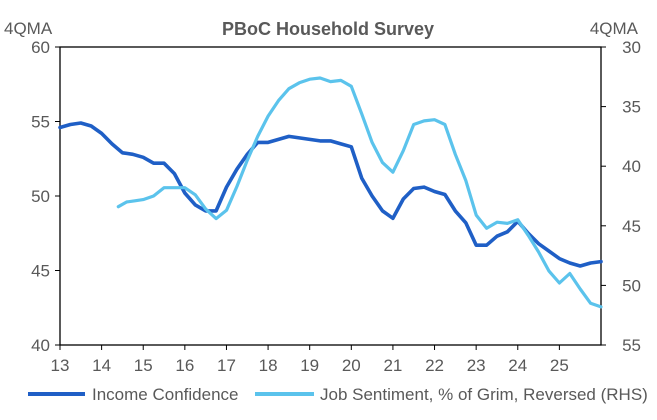  What do you see at coordinates (328, 29) in the screenshot?
I see `chart-title: PBoC Household Survey` at bounding box center [328, 29].